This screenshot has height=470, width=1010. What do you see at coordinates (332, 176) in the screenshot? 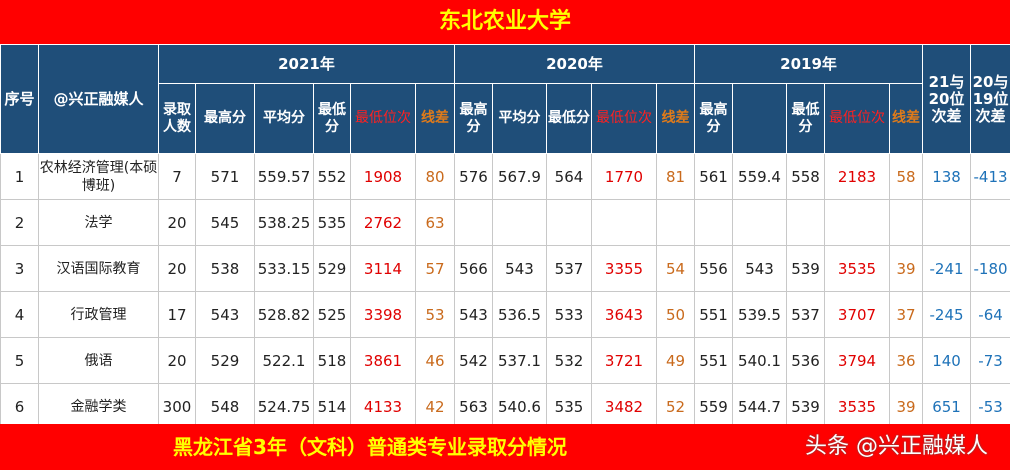
I see `min-2021-cell: 552` at bounding box center [332, 176].